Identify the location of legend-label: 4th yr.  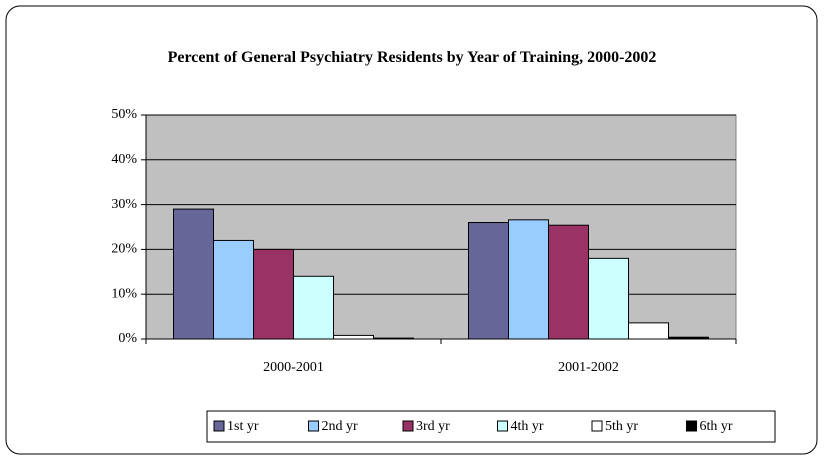
(527, 426).